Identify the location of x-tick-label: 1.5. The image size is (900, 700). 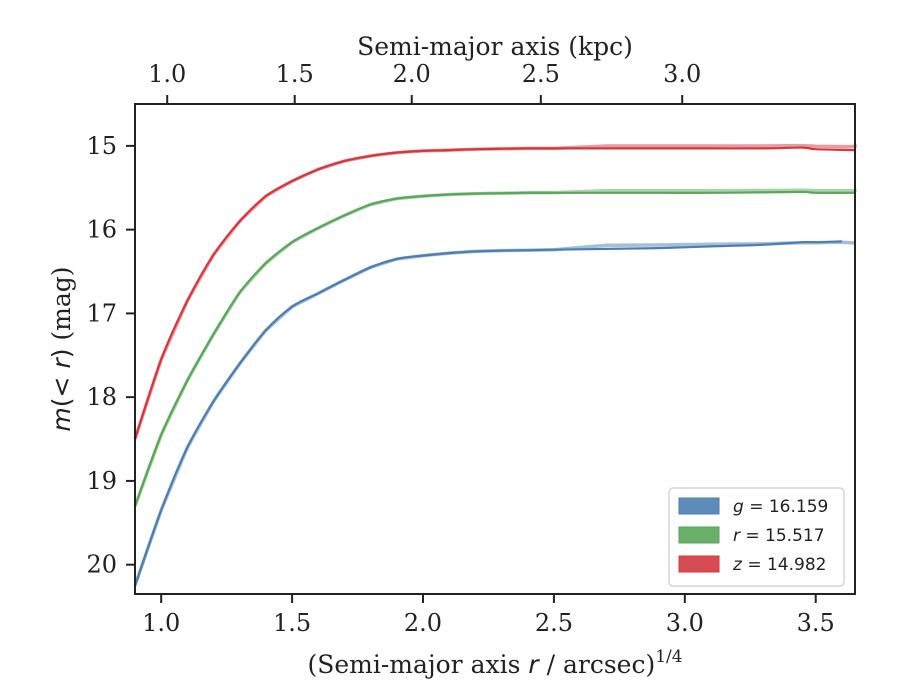
(292, 623).